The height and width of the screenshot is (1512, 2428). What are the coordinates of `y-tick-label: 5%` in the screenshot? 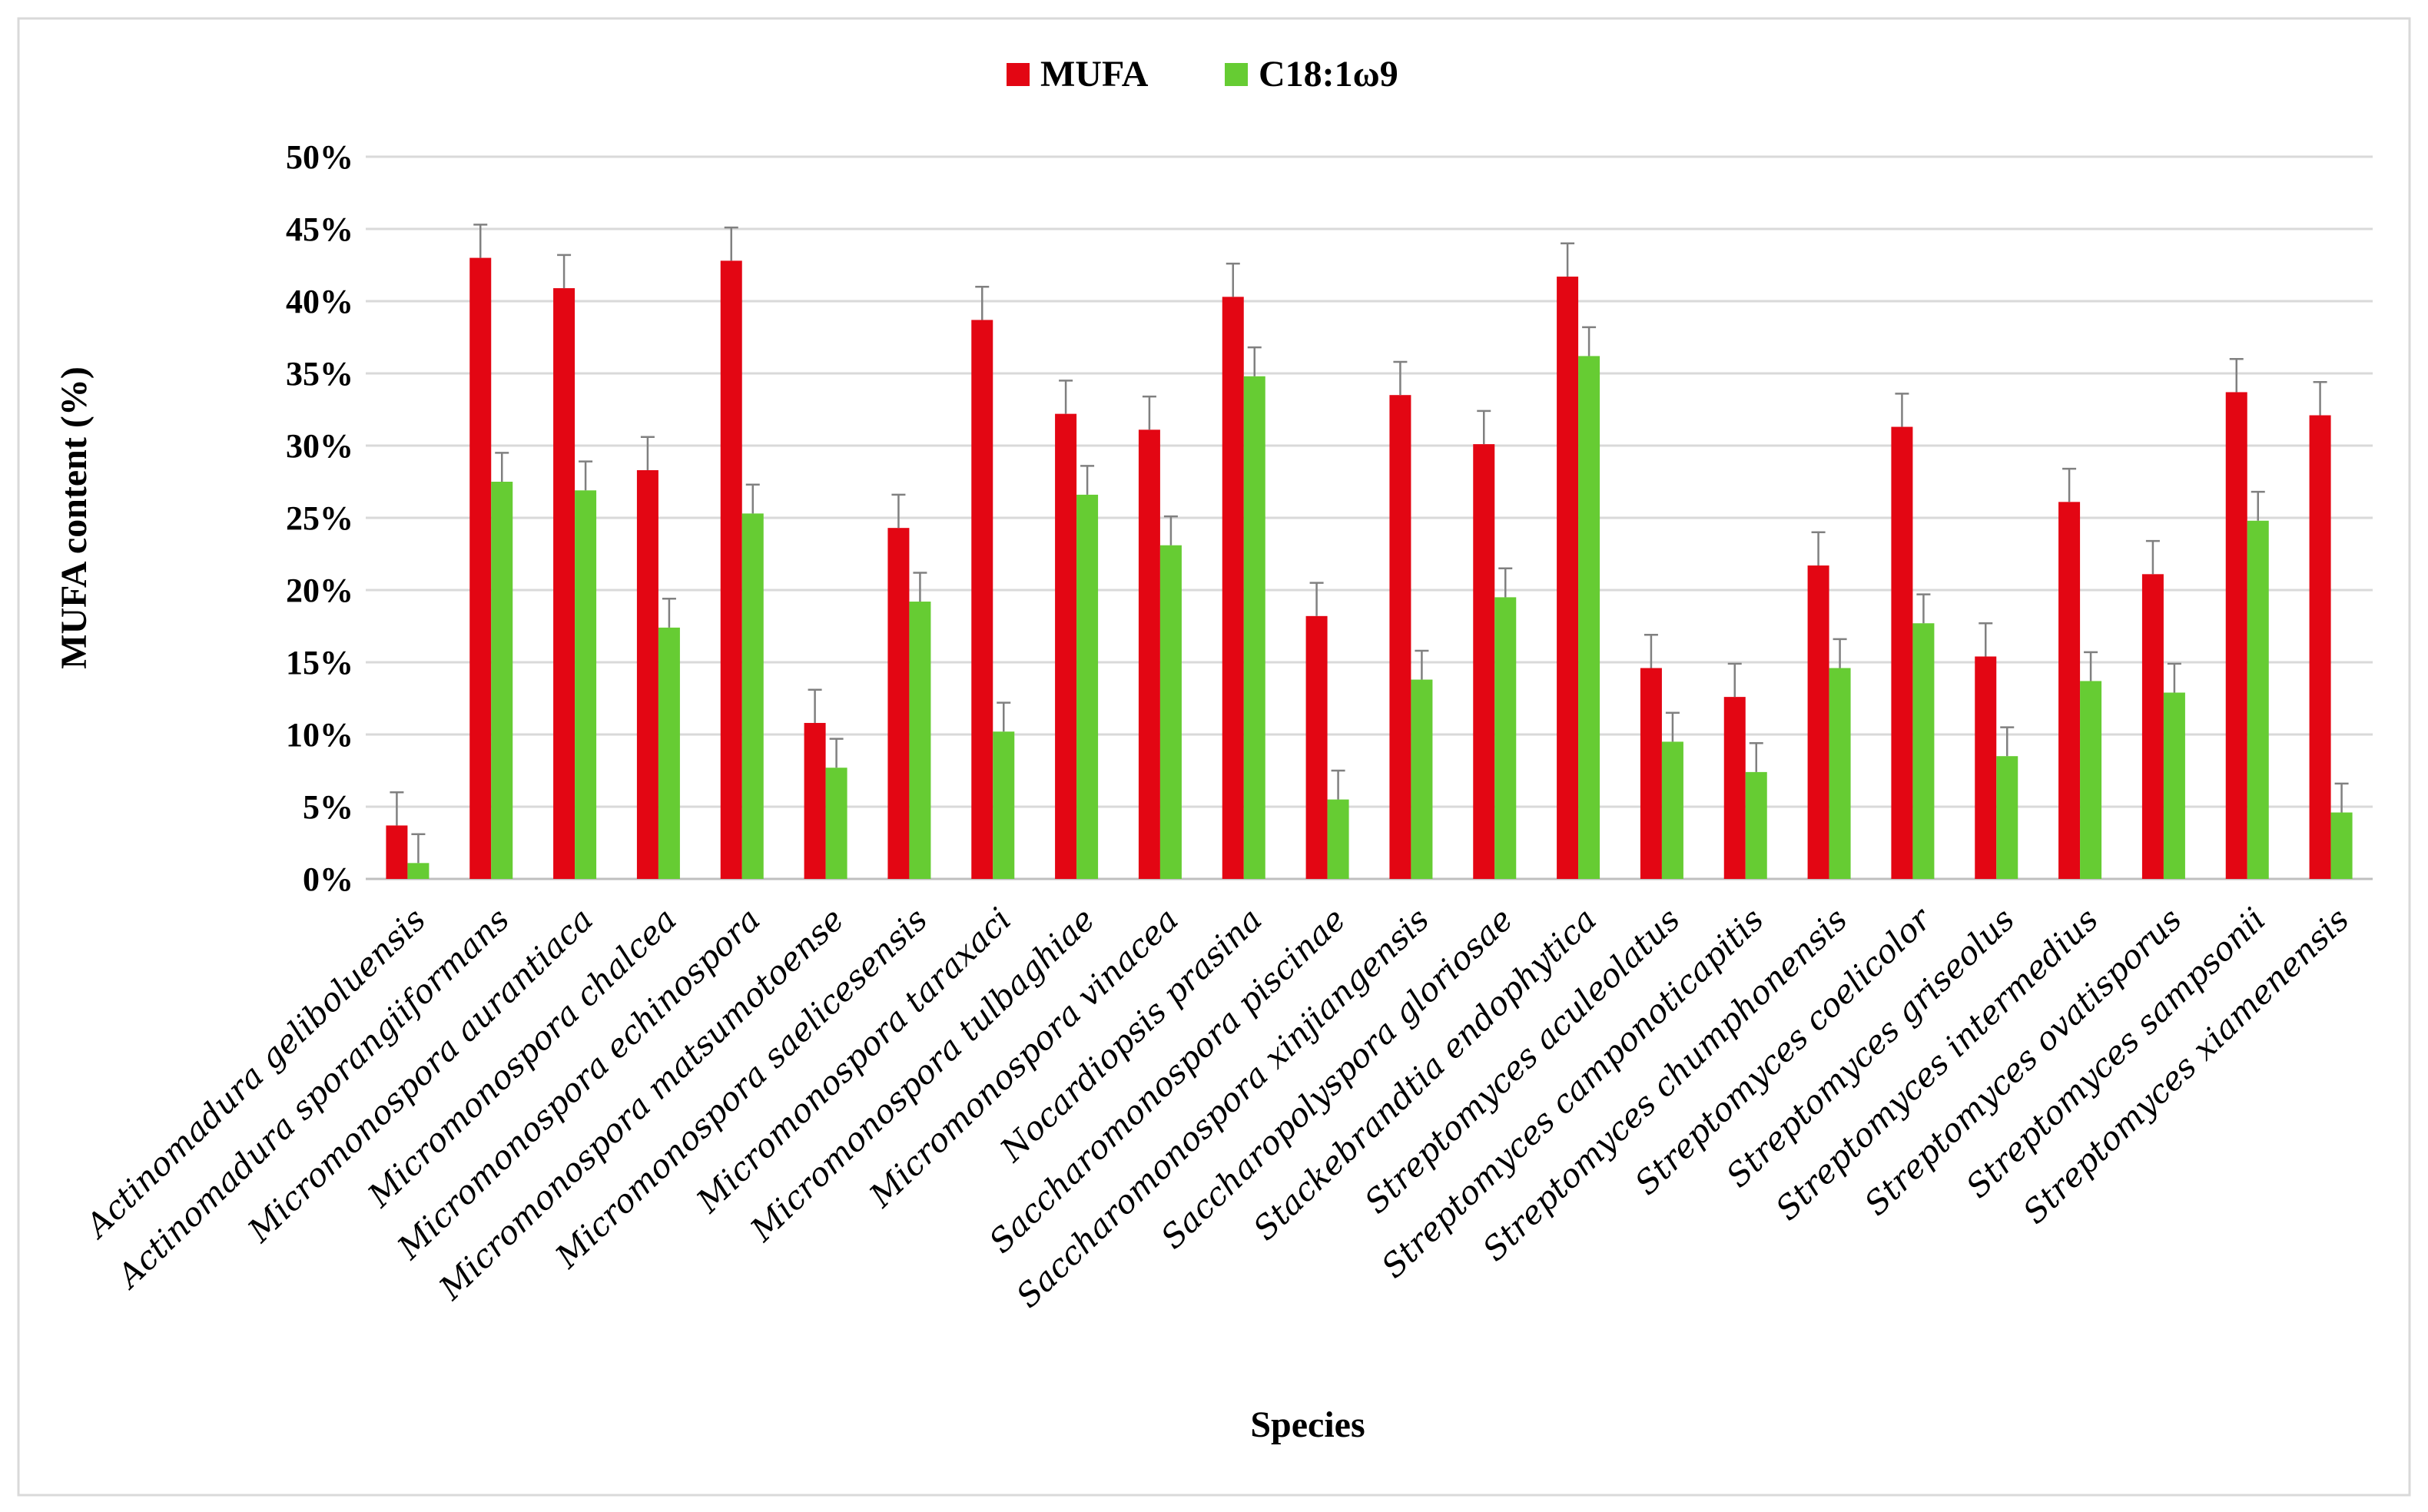 It's located at (328, 807).